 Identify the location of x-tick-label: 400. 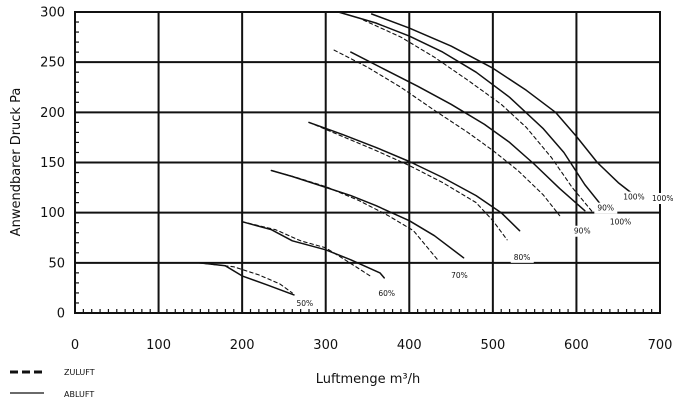
(409, 345).